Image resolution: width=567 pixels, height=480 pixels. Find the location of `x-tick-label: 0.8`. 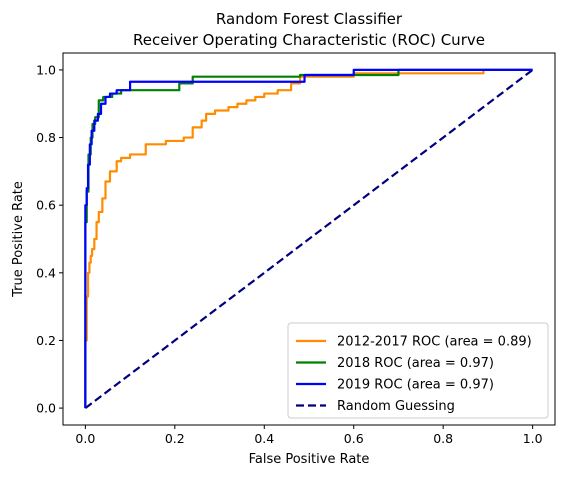

x-tick-label: 0.8 is located at coordinates (443, 438).